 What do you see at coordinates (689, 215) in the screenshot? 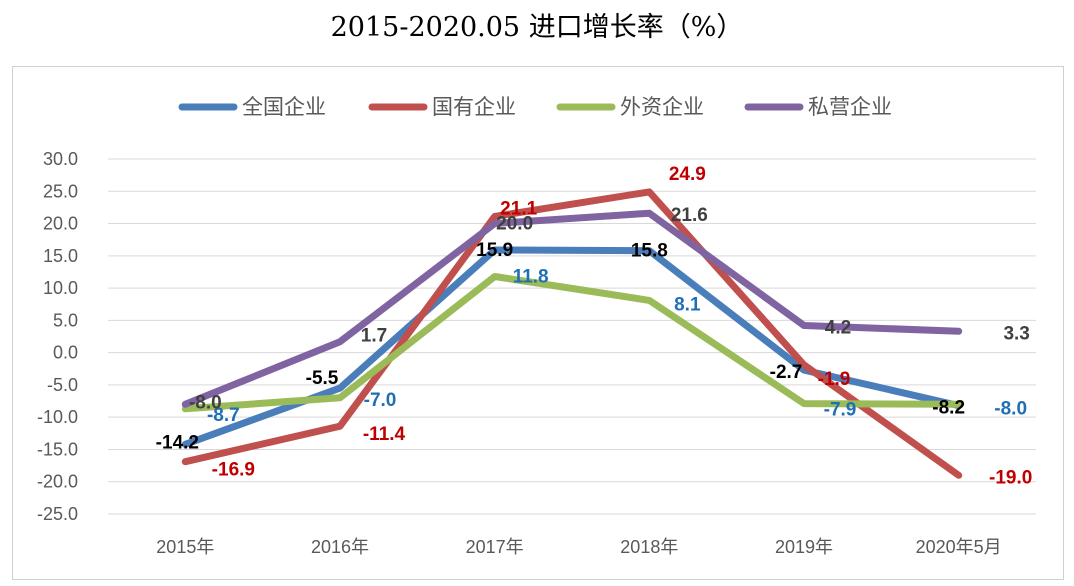
I see `data-label: 21.6` at bounding box center [689, 215].